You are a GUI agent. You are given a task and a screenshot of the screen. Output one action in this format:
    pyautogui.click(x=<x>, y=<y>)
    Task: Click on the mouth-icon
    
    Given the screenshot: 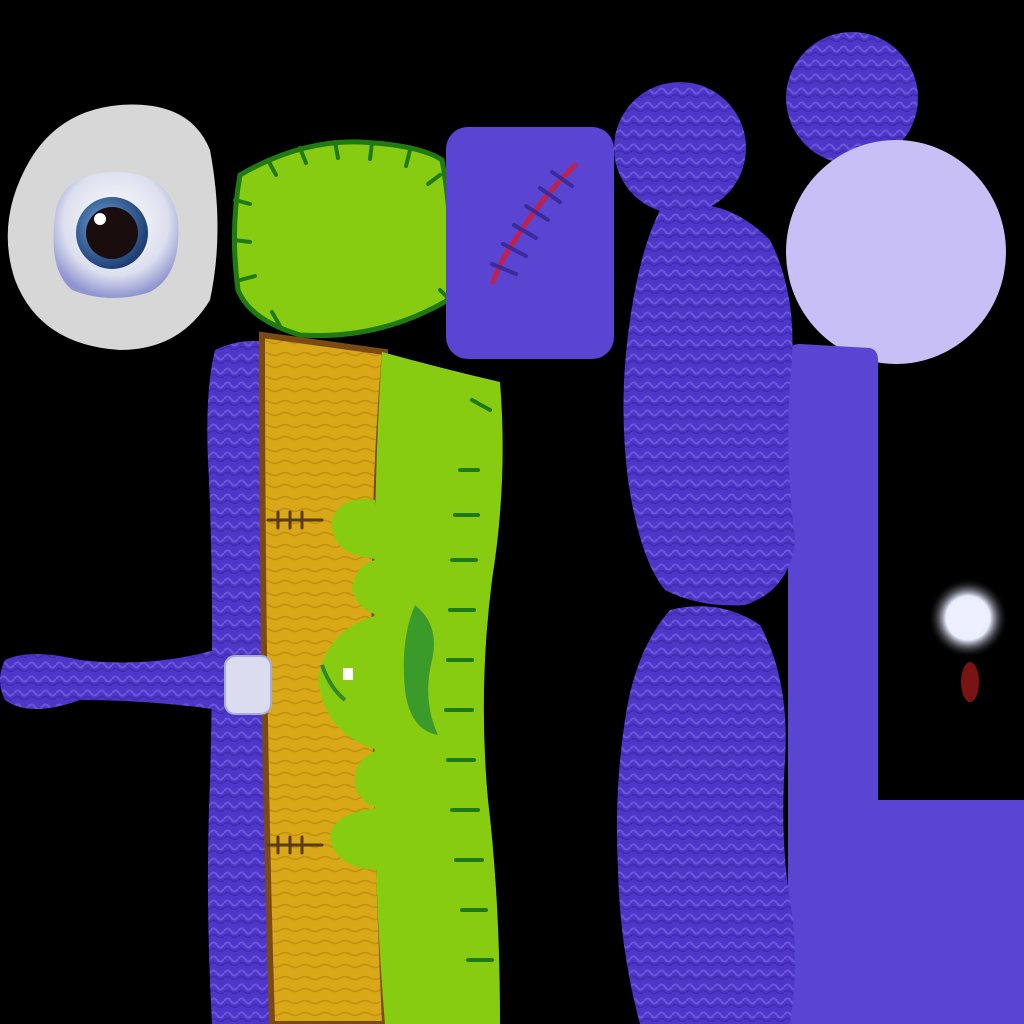 What is the action you would take?
    pyautogui.click(x=420, y=670)
    